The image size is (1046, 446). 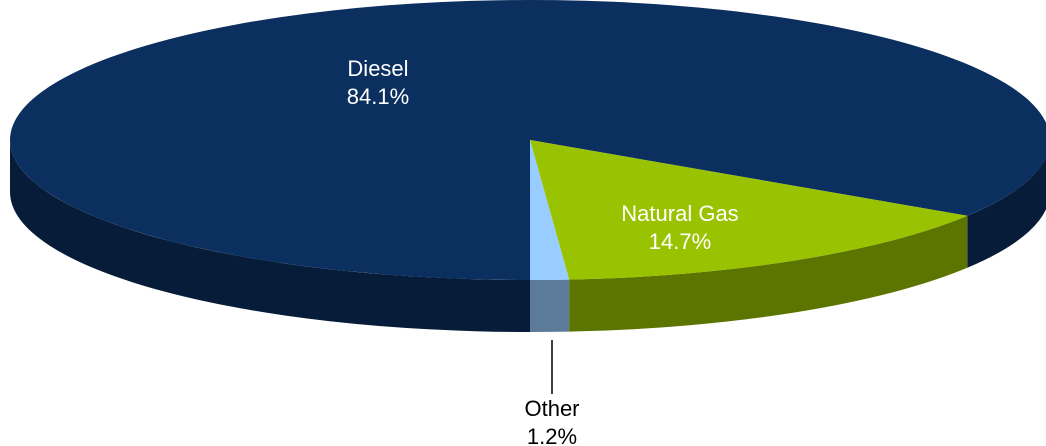 I want to click on slice-value-label: 1.2%, so click(x=552, y=435).